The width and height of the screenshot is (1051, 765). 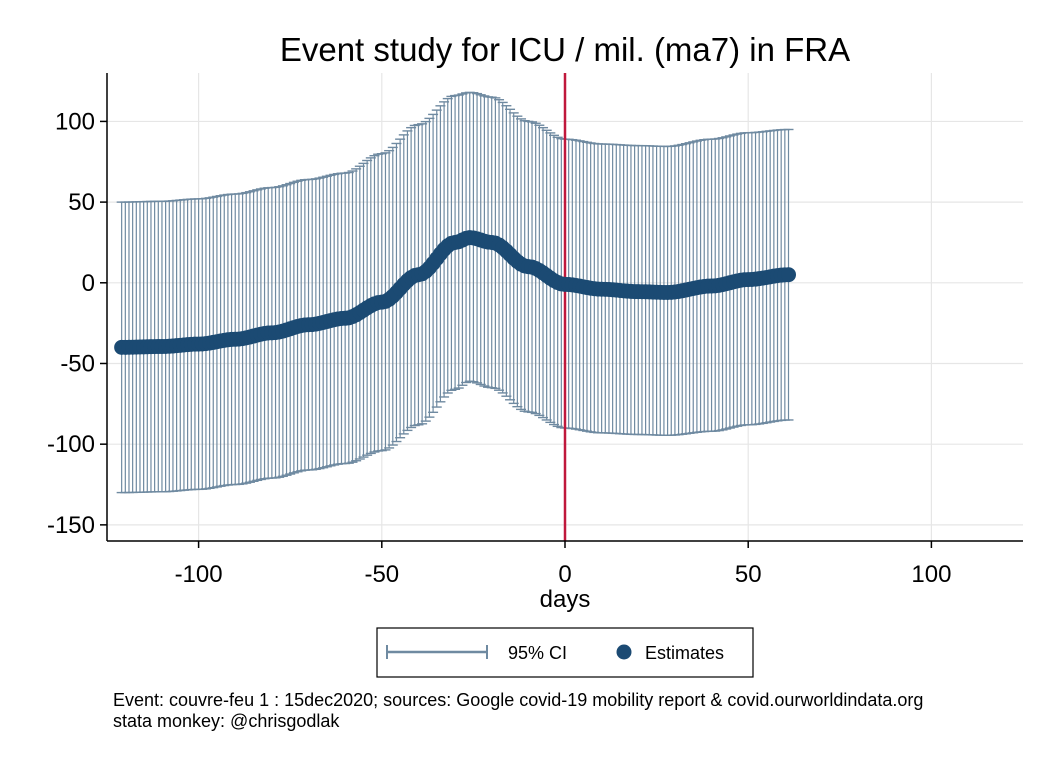 I want to click on y-tick-label: -50, so click(x=77, y=363).